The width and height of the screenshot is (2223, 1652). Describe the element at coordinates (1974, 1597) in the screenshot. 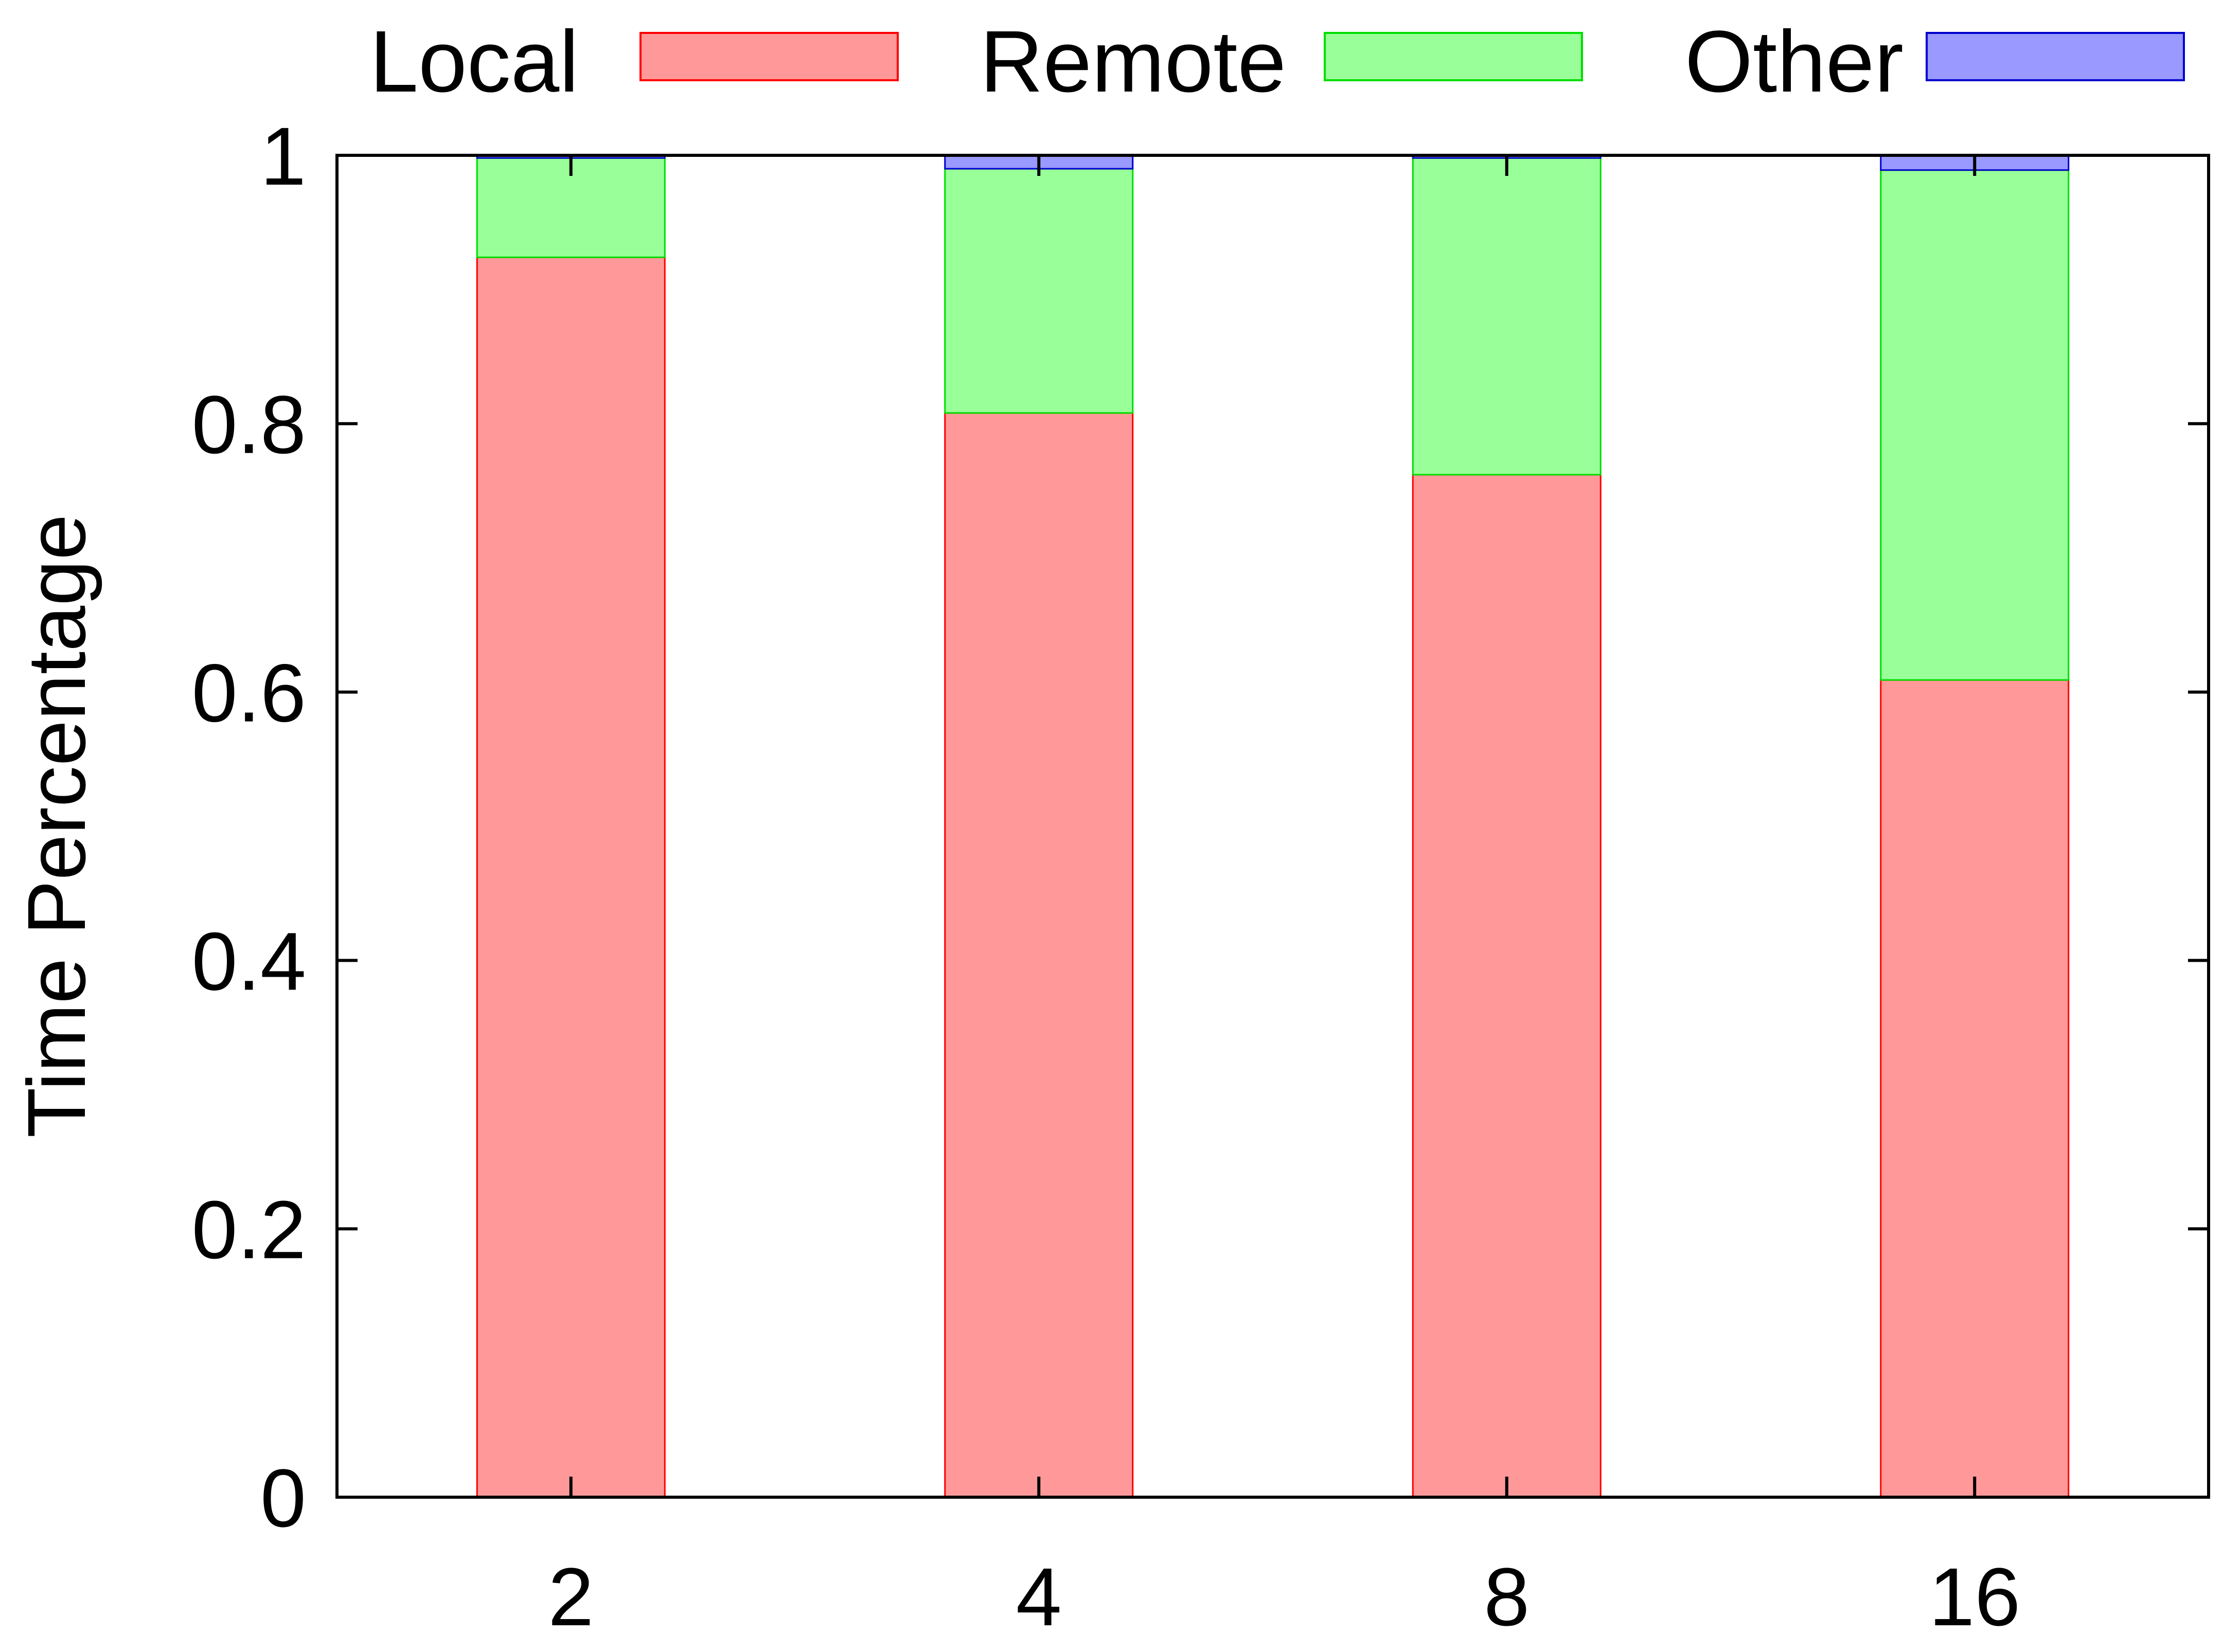

I see `x-tick-label-16: 16` at that location.